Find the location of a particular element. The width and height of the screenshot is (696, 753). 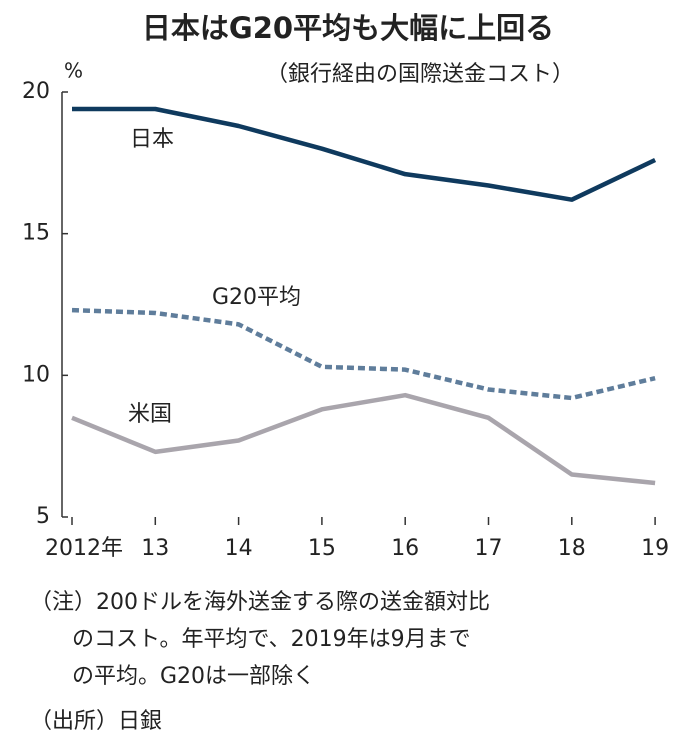

note: のコスト。年平均で、2019年は9月まで is located at coordinates (271, 639).